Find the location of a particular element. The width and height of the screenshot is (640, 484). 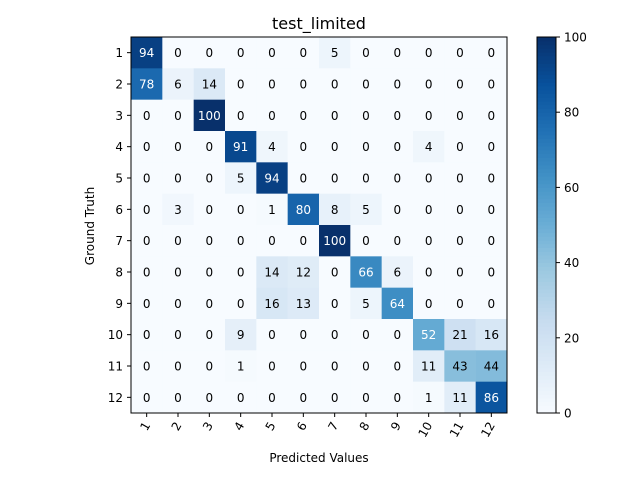

cell-value-label: 21 is located at coordinates (459, 335).